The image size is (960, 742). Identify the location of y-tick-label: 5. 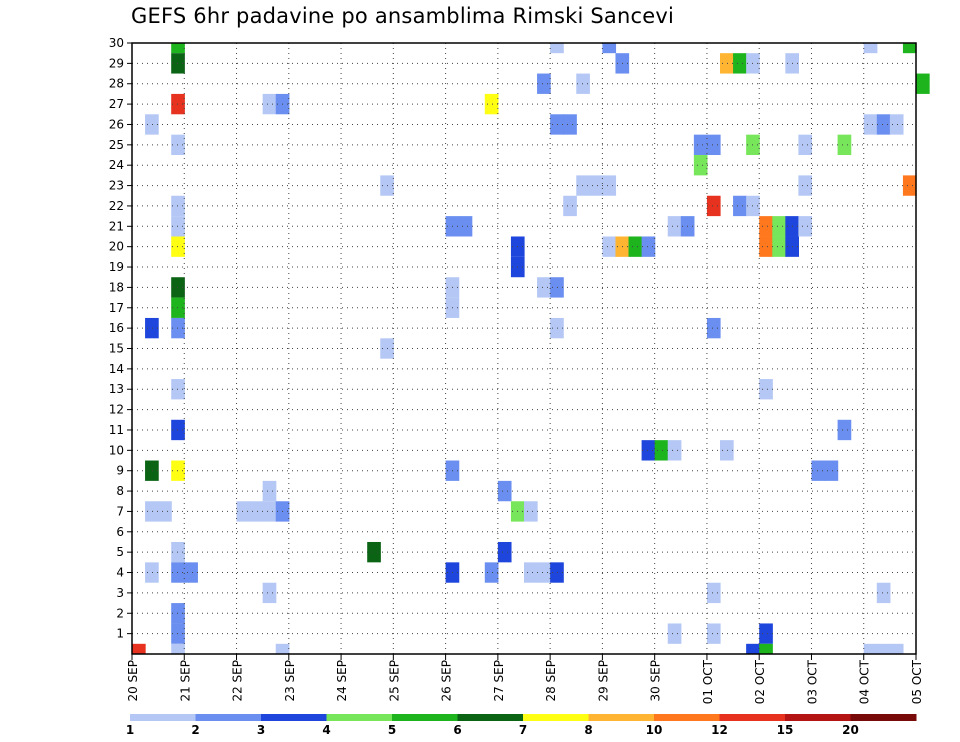
(120, 552).